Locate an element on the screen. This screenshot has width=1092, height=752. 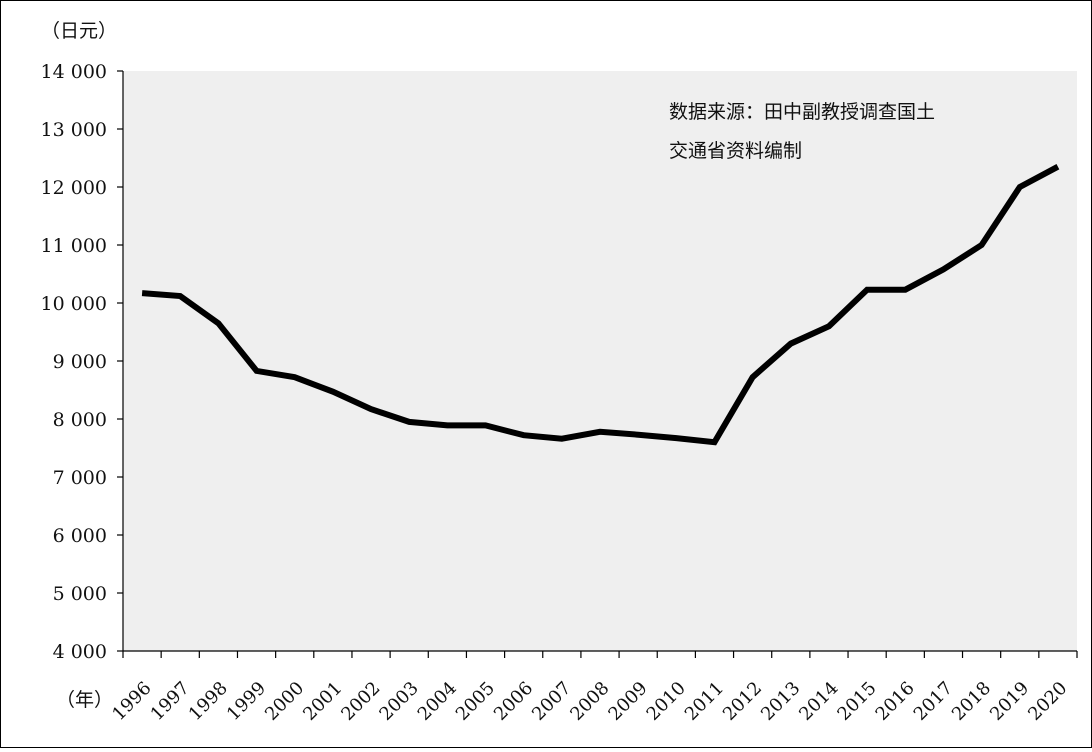
x-tick-label: 2018 is located at coordinates (971, 701).